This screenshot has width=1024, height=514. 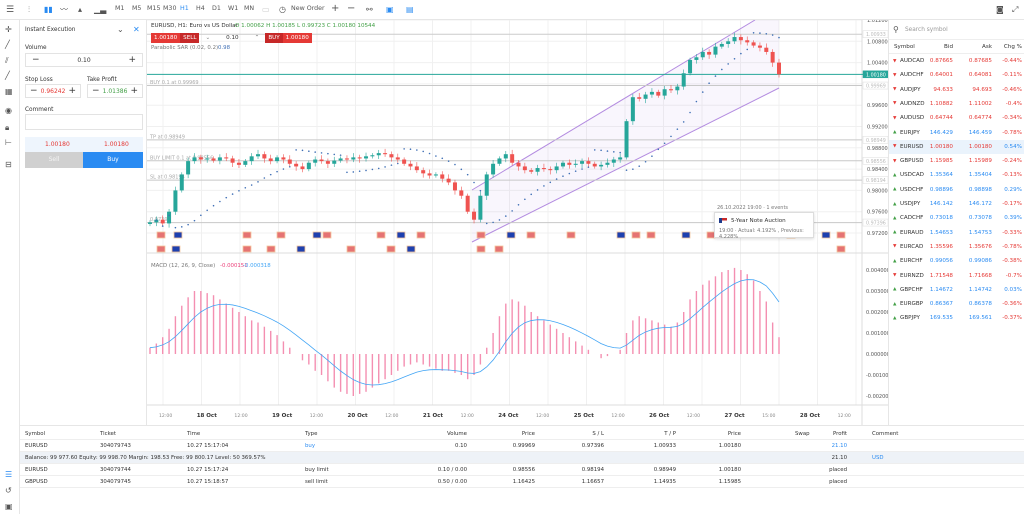 I want to click on channel-icon: ⫽, so click(x=7, y=60).